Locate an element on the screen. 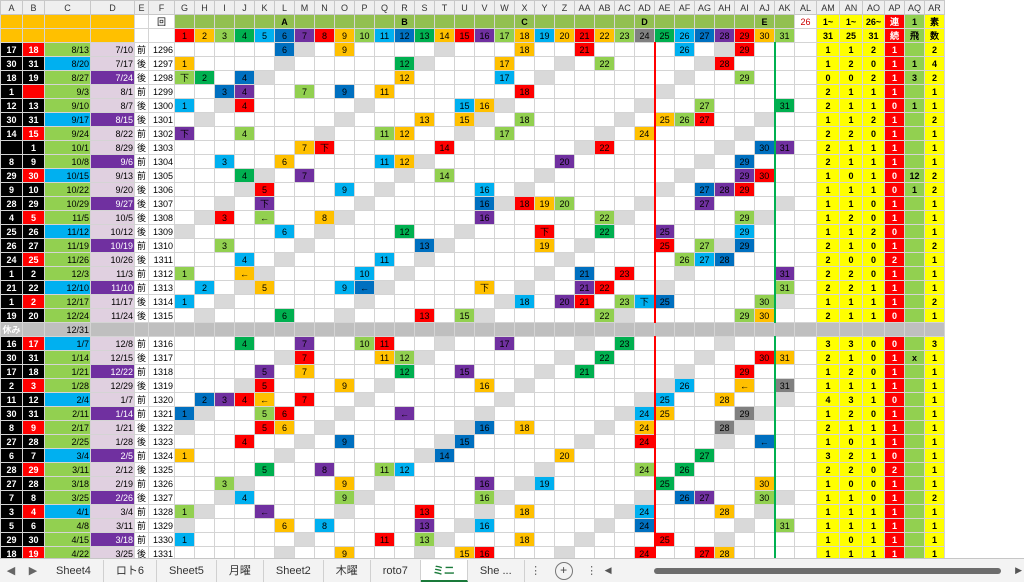  number-cell: 29 is located at coordinates (744, 161).